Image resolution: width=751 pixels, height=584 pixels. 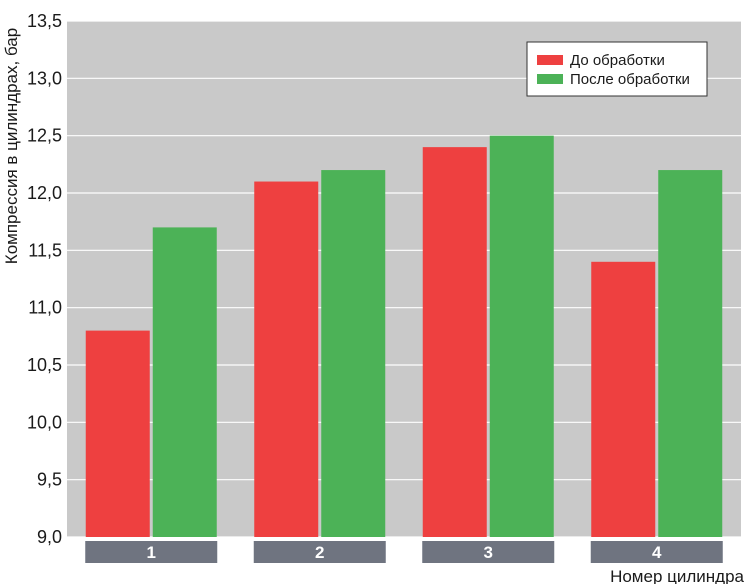 What do you see at coordinates (44, 78) in the screenshot?
I see `y-tick-label: 13,0` at bounding box center [44, 78].